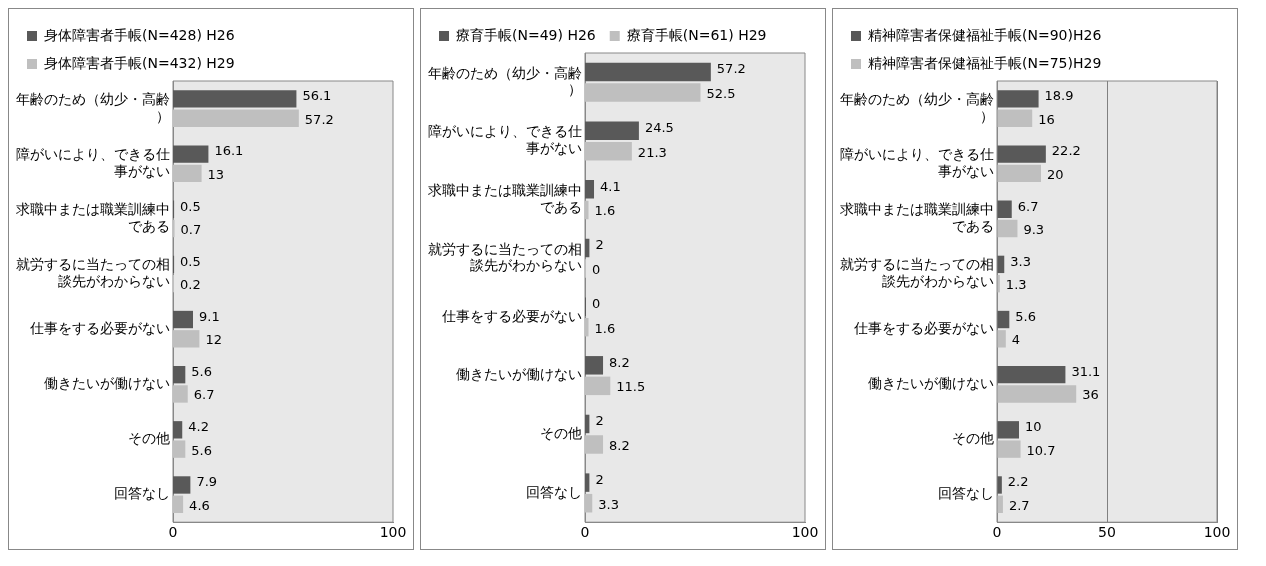  Describe the element at coordinates (605, 211) in the screenshot. I see `data-label: 1.6` at that location.